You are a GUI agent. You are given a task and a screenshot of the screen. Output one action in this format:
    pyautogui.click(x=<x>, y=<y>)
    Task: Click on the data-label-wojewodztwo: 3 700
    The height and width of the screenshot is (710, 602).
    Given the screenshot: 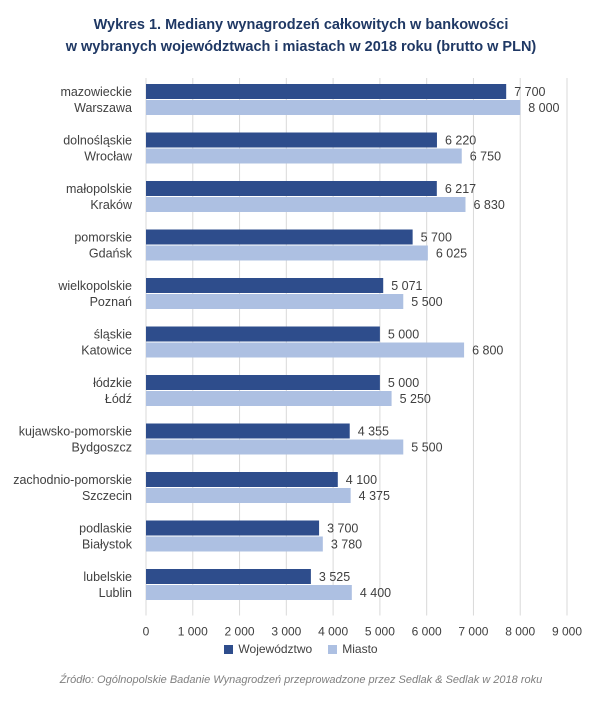 What is the action you would take?
    pyautogui.click(x=342, y=529)
    